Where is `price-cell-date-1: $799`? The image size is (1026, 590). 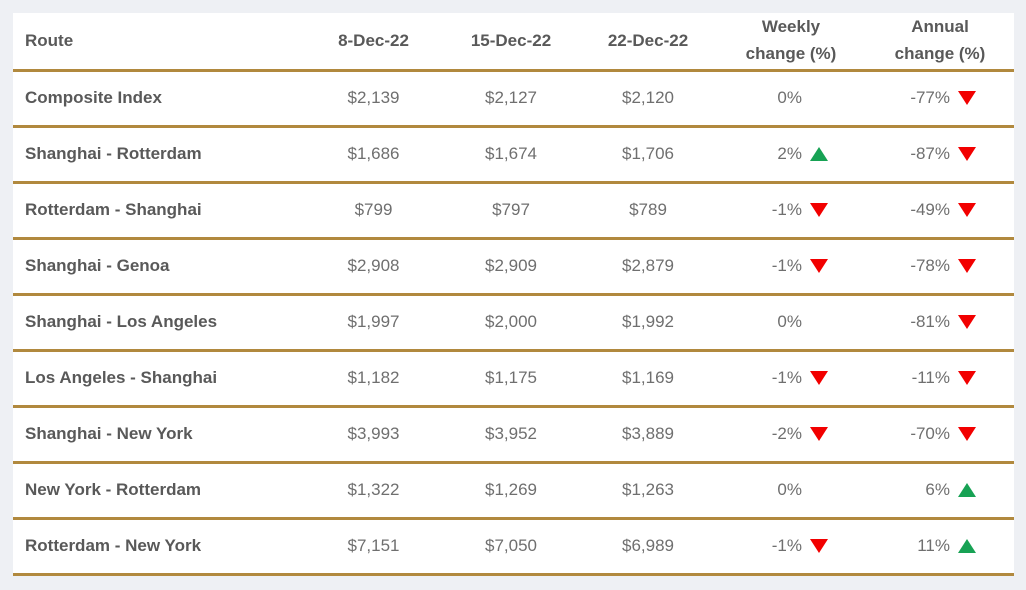 price-cell-date-1: $799 is located at coordinates (373, 211).